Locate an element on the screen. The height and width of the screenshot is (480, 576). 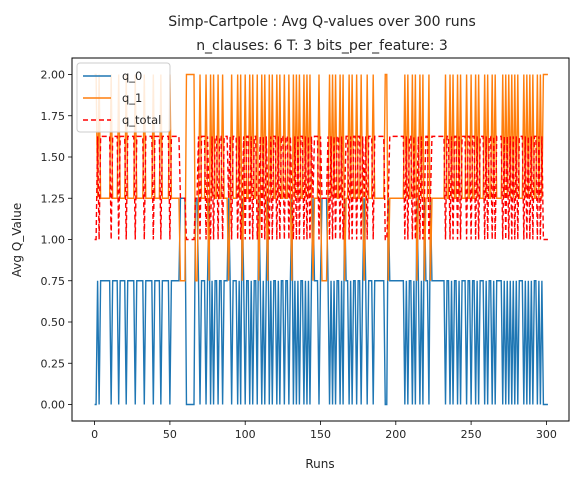
legend: q_0 q_1 q_total is located at coordinates (123, 97).